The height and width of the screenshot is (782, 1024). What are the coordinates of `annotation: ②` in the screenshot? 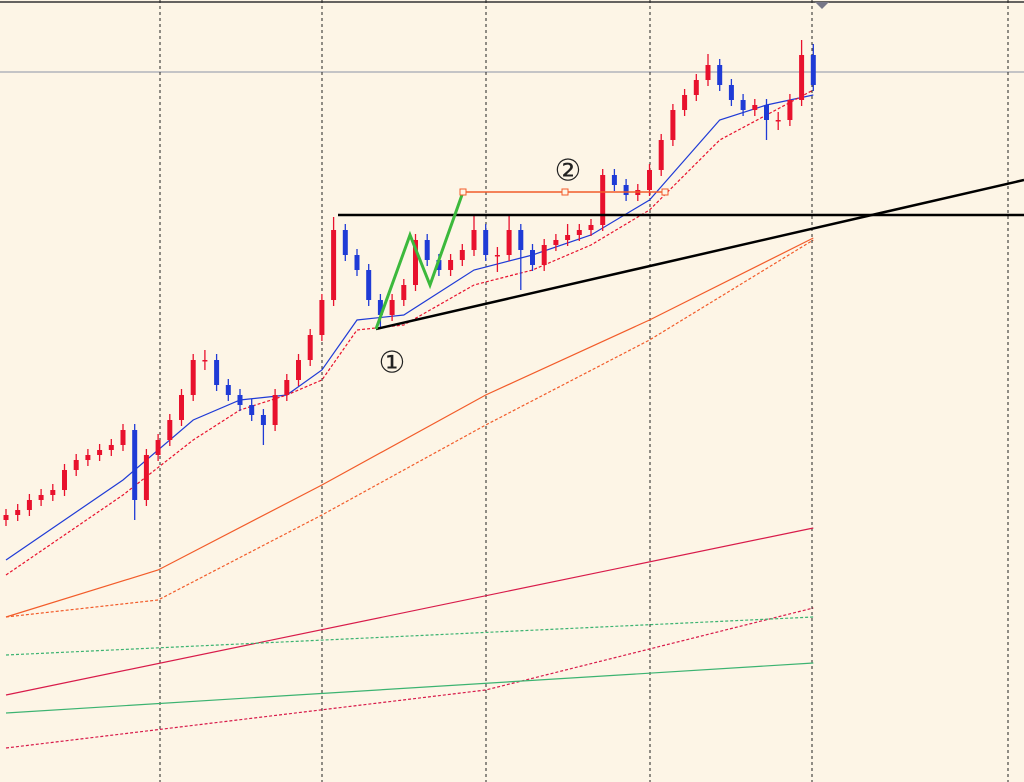 It's located at (568, 171).